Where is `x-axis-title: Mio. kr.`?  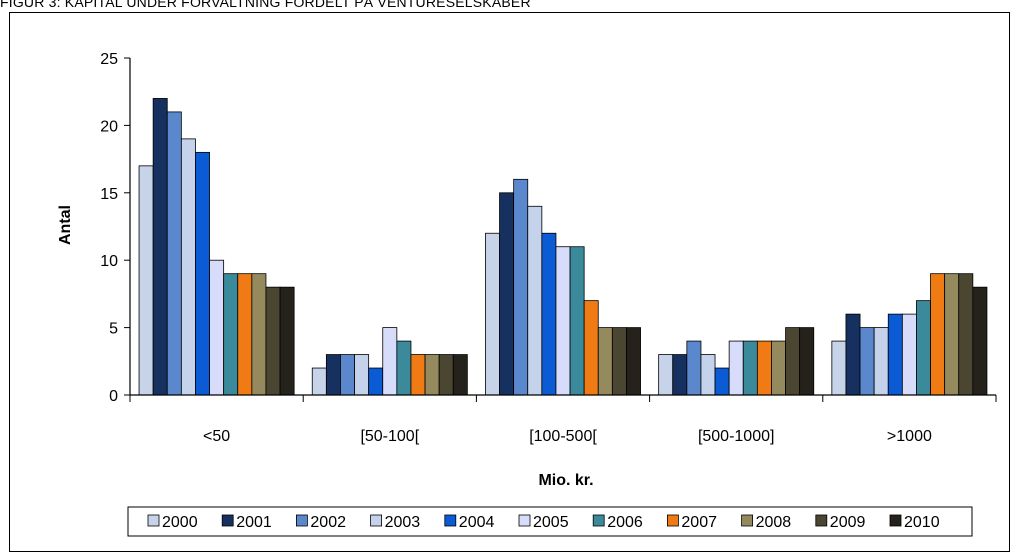
x-axis-title: Mio. kr. is located at coordinates (565, 480).